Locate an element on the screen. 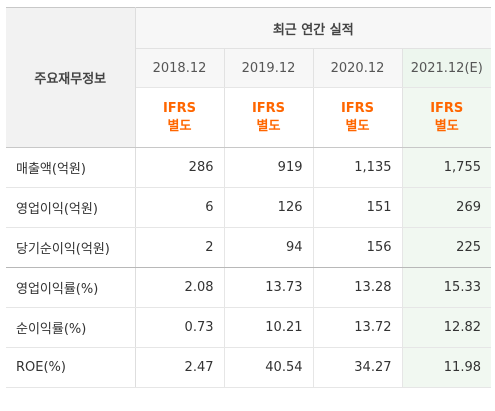 The width and height of the screenshot is (495, 411). annual-results-title: 최근 연간 실적 is located at coordinates (313, 28).